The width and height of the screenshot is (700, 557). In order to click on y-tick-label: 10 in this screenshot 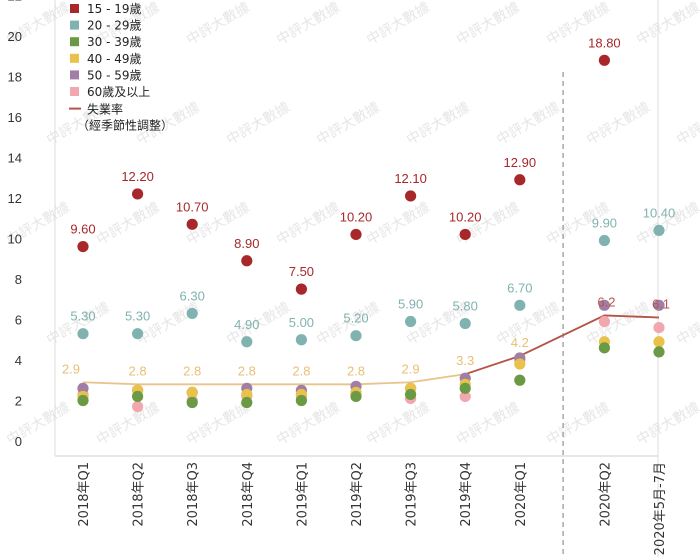, I will do `click(15, 239)`.